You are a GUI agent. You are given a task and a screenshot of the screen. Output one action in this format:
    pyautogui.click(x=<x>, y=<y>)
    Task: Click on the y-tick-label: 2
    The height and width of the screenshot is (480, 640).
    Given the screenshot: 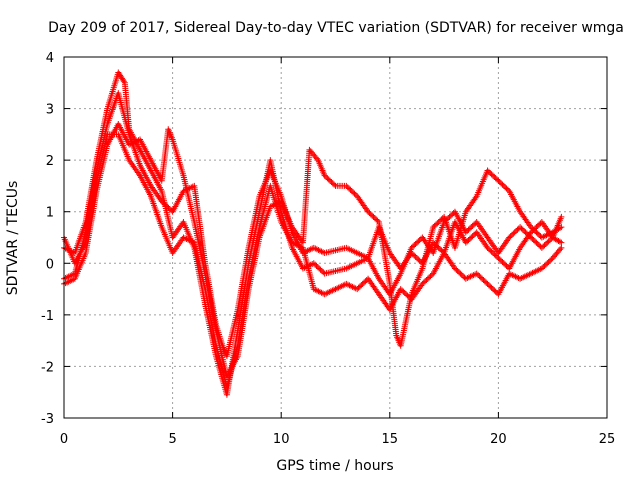 What is the action you would take?
    pyautogui.click(x=50, y=161)
    